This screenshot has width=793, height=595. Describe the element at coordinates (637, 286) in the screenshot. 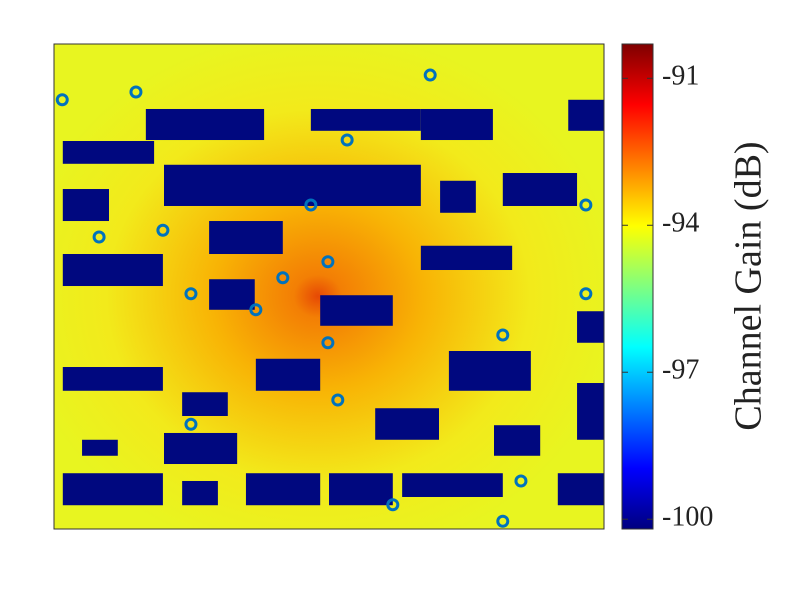

I see `colorbar` at that location.